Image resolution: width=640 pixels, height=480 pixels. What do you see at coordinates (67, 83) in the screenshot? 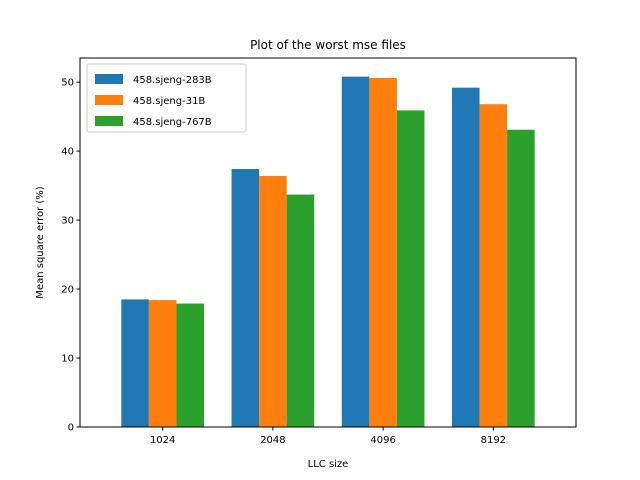
I see `y-tick-label: 50` at bounding box center [67, 83].